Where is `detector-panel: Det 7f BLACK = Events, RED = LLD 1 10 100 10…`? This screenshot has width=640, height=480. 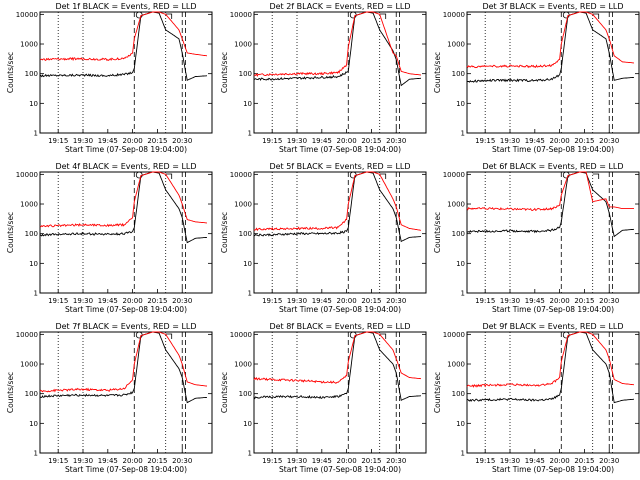
detector-panel: Det 7f BLACK = Events, RED = LLD 1 10 100 10… is located at coordinates (109, 398).